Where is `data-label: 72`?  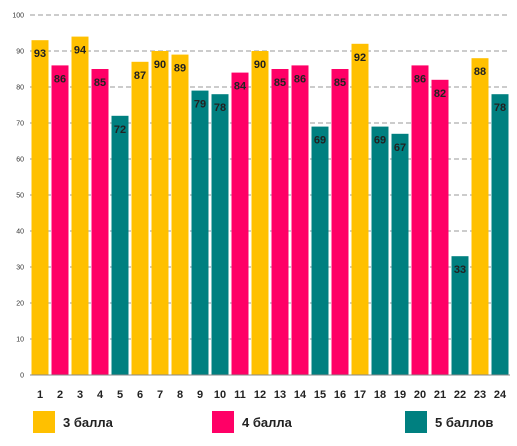 data-label: 72 is located at coordinates (120, 130).